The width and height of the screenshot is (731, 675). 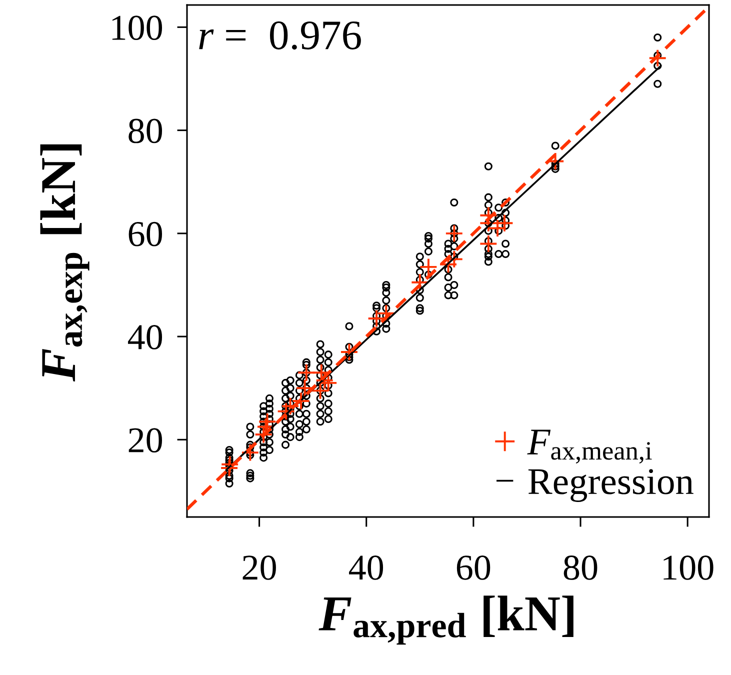 What do you see at coordinates (473, 568) in the screenshot?
I see `x-tick-label: 60` at bounding box center [473, 568].